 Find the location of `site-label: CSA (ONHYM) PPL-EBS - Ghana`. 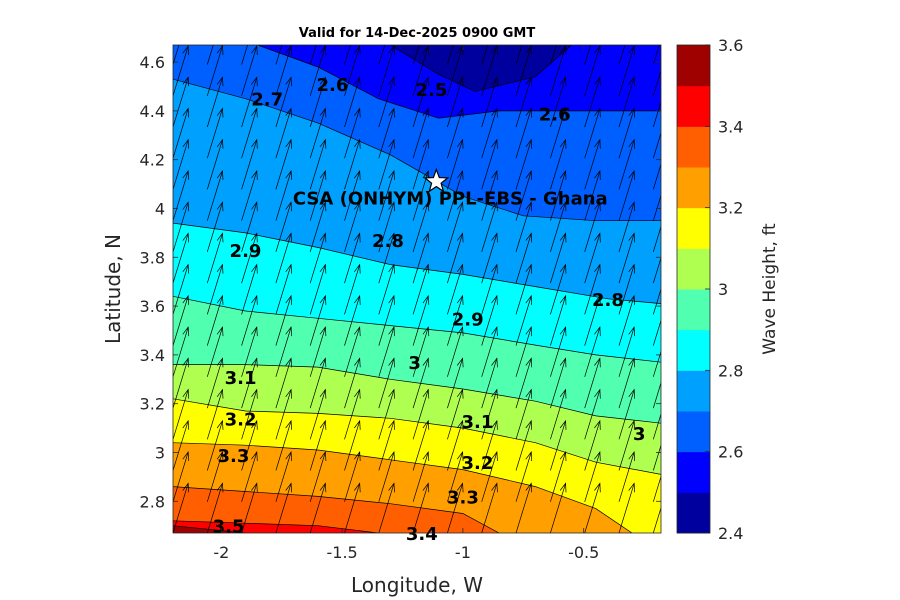

site-label: CSA (ONHYM) PPL-EBS - Ghana is located at coordinates (450, 199).